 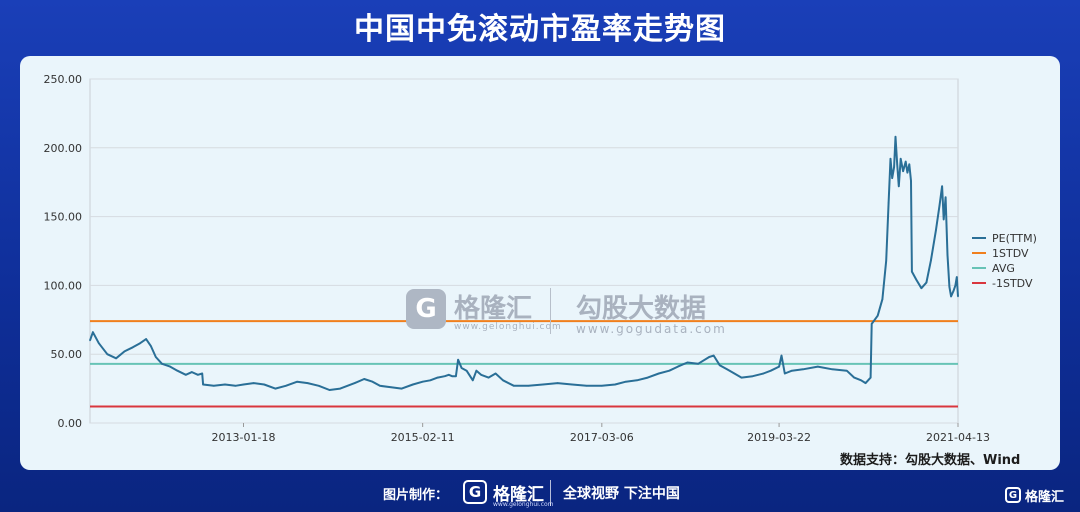 What do you see at coordinates (1004, 261) in the screenshot?
I see `legend: PE(TTM) 1STDV AVG -1STDV` at bounding box center [1004, 261].